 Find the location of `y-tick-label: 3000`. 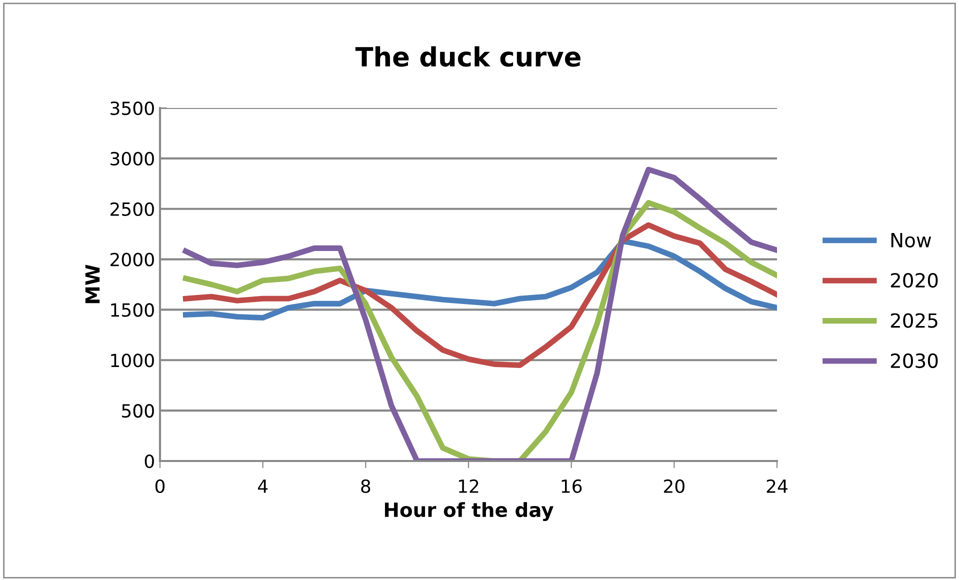

y-tick-label: 3000 is located at coordinates (132, 159).